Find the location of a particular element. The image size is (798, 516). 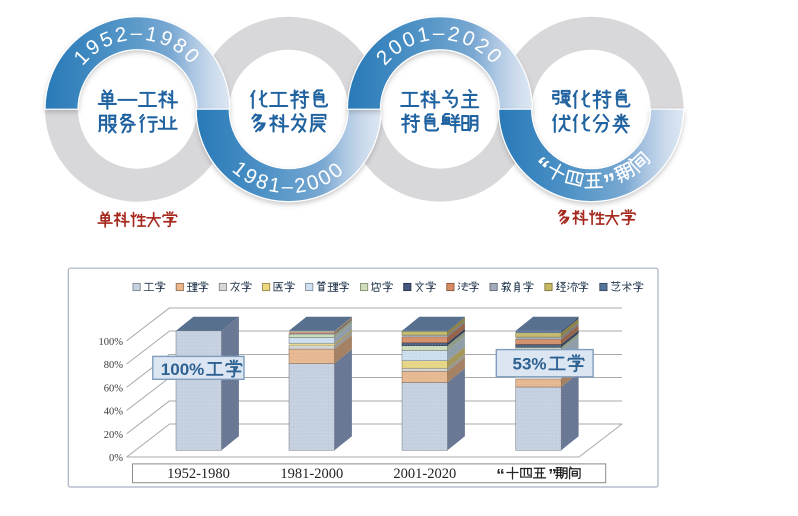

svg-text: 40% is located at coordinates (114, 412).